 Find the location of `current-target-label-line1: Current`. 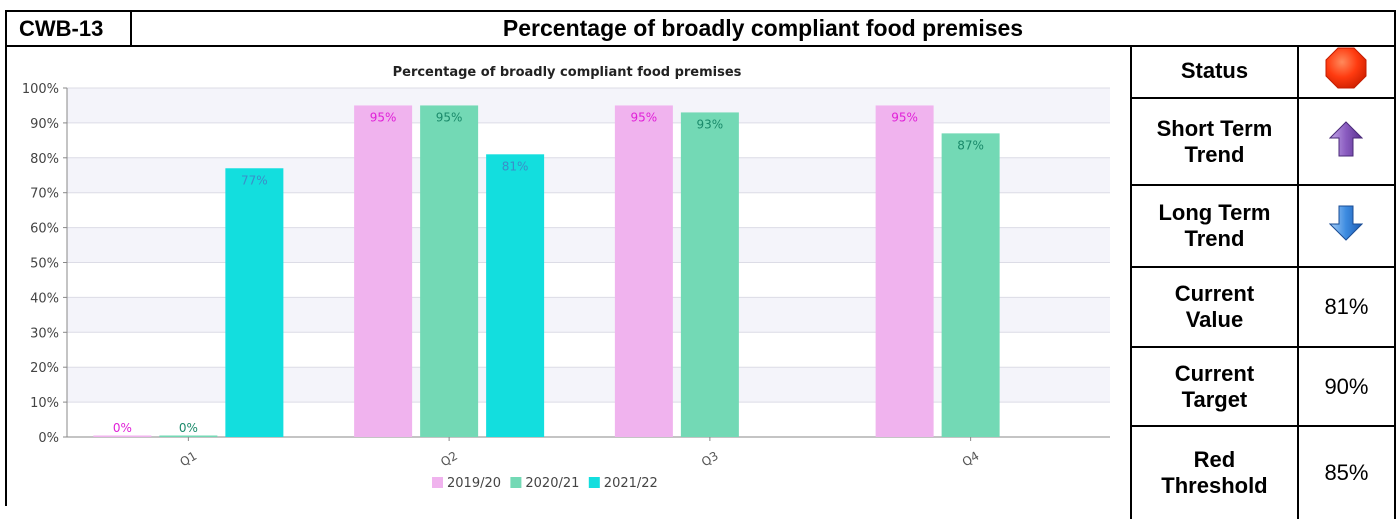

current-target-label-line1: Current is located at coordinates (1214, 373).